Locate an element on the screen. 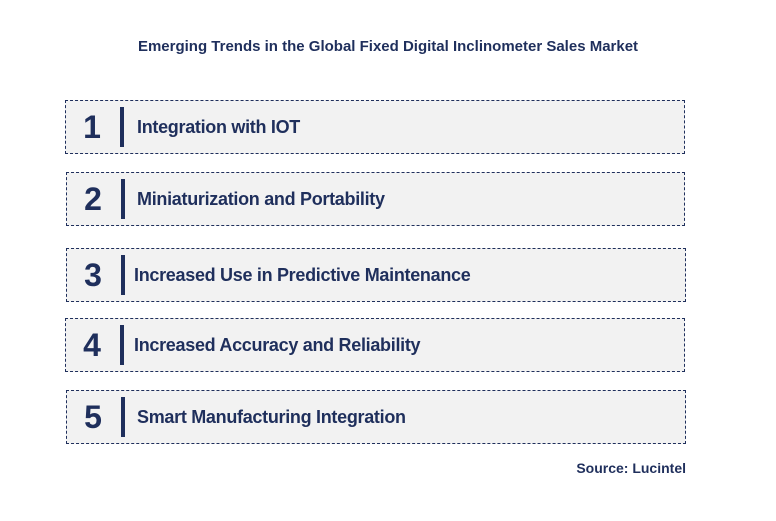 This screenshot has width=776, height=521. source-credit: Source: Lucintel is located at coordinates (631, 468).